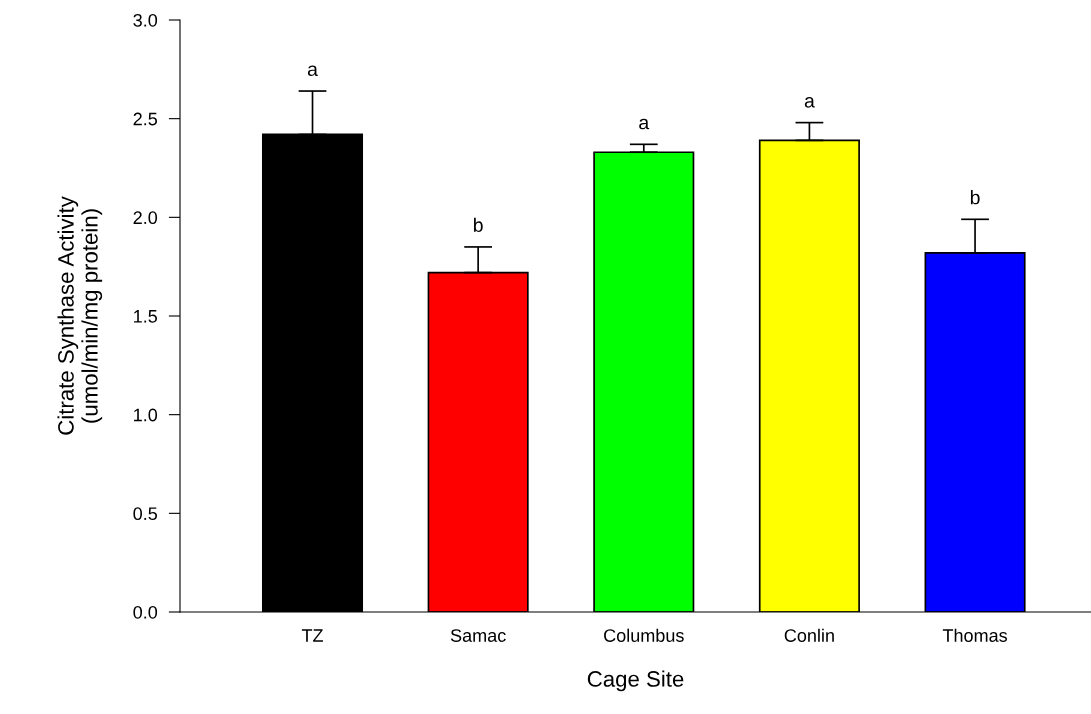 This screenshot has height=714, width=1091. Describe the element at coordinates (975, 635) in the screenshot. I see `x-tick-label: Thomas` at that location.